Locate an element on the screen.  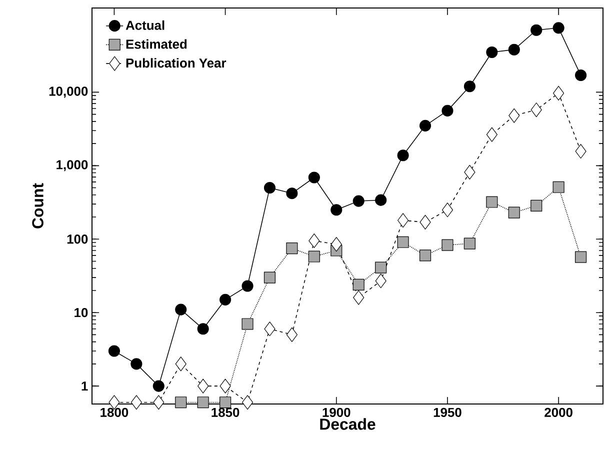
x-tick-label: 1850 is located at coordinates (226, 412).